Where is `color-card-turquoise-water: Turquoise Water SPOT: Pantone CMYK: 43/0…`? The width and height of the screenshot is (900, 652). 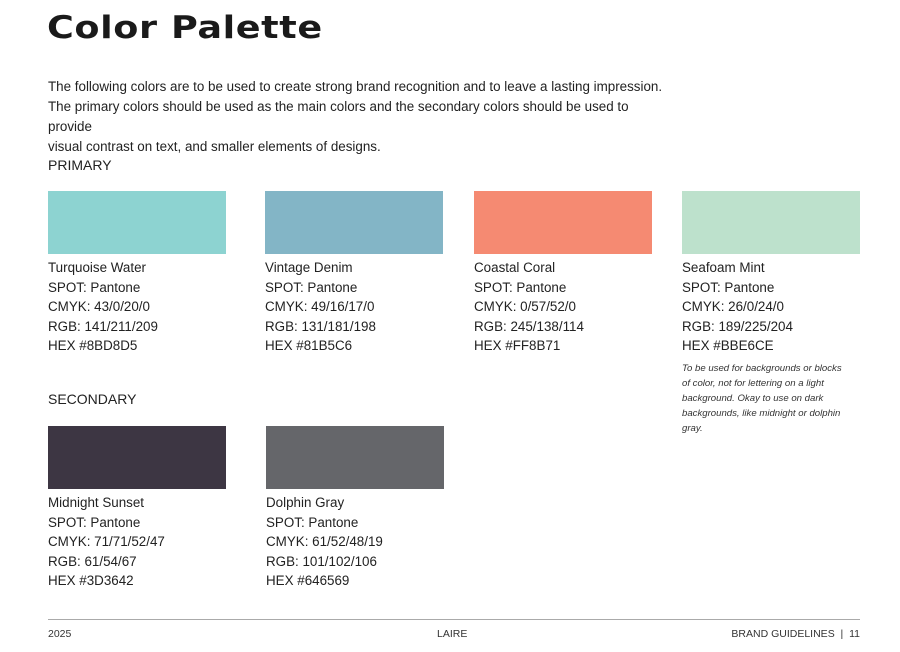 color-card-turquoise-water: Turquoise Water SPOT: Pantone CMYK: 43/0… is located at coordinates (137, 273).